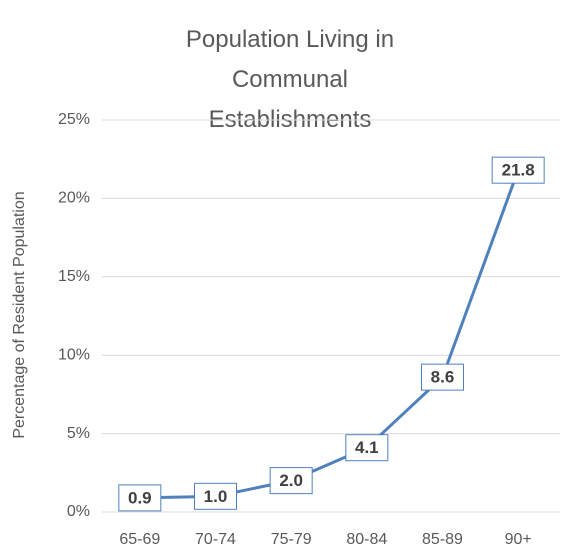  I want to click on x-tick-label: 85-89, so click(442, 539).